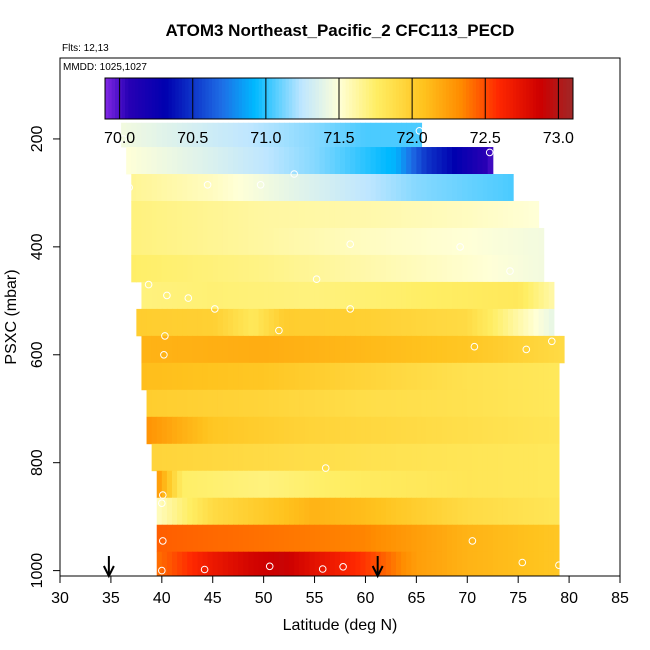 The width and height of the screenshot is (650, 650). What do you see at coordinates (510, 271) in the screenshot?
I see `sample-point` at bounding box center [510, 271].